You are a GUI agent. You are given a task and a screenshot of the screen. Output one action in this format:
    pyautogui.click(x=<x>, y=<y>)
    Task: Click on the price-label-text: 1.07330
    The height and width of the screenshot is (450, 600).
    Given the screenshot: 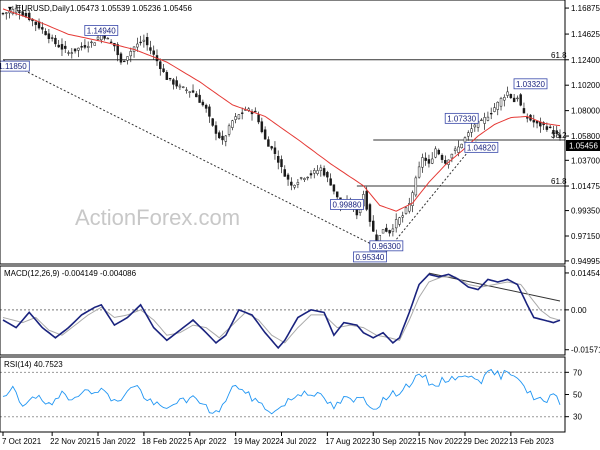 What is the action you would take?
    pyautogui.click(x=461, y=118)
    